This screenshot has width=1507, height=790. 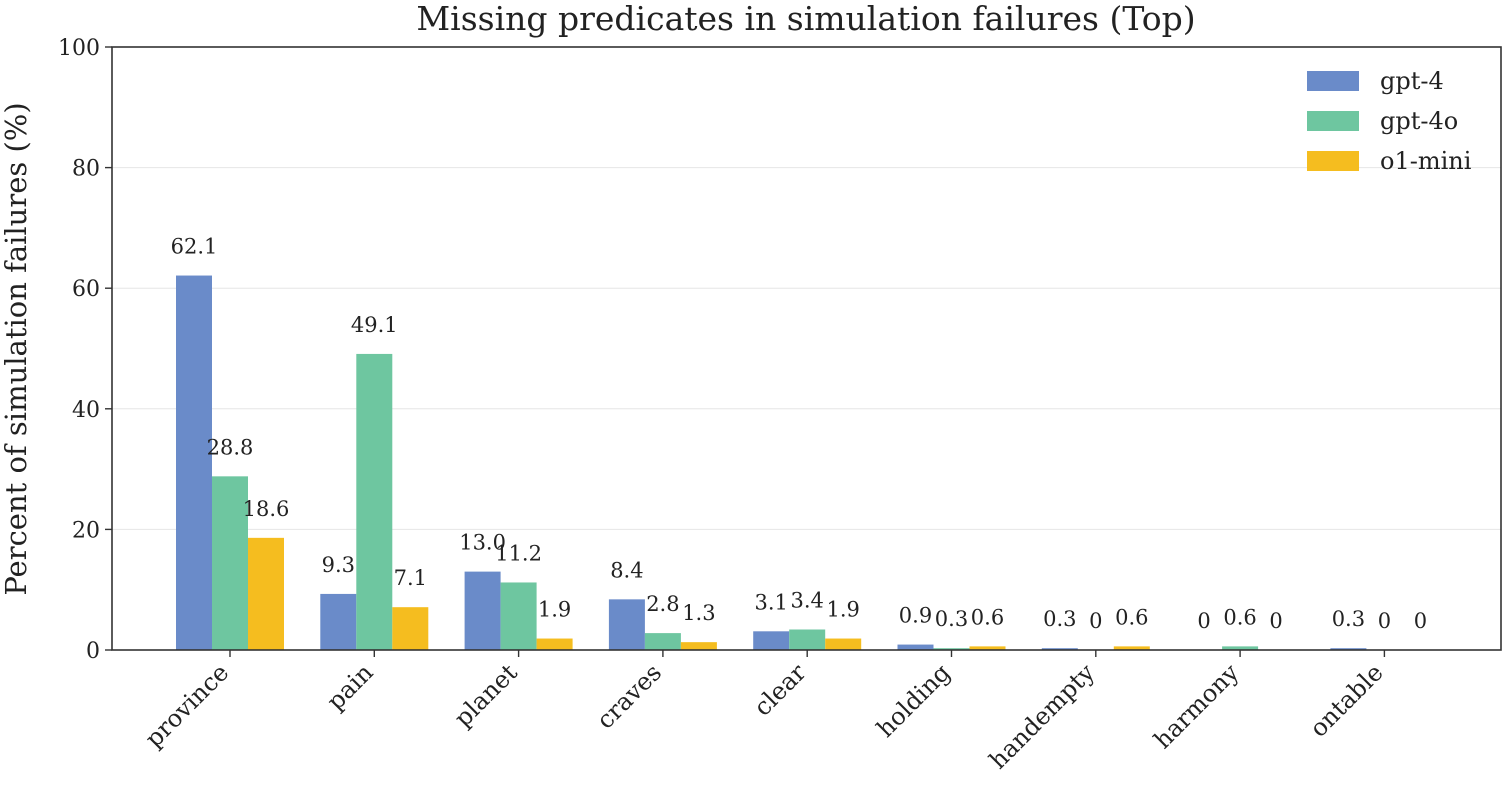 What do you see at coordinates (1197, 706) in the screenshot?
I see `x-tick-label: harmony` at bounding box center [1197, 706].